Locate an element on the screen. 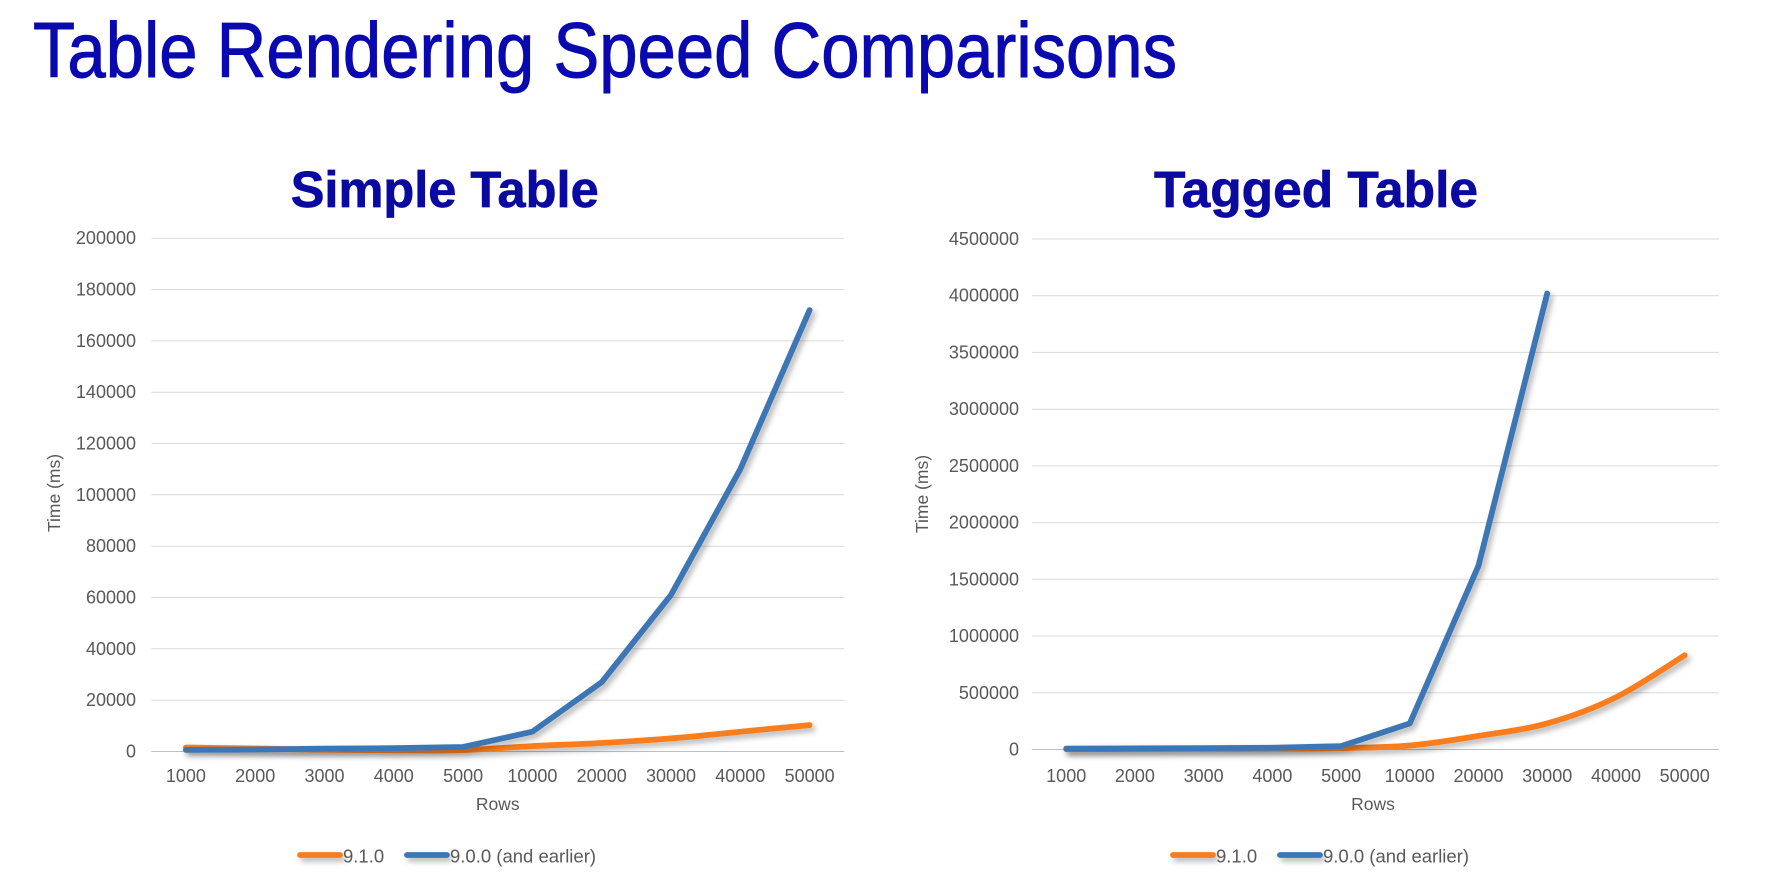 The image size is (1768, 887). svg-text: 1000000 is located at coordinates (984, 636).